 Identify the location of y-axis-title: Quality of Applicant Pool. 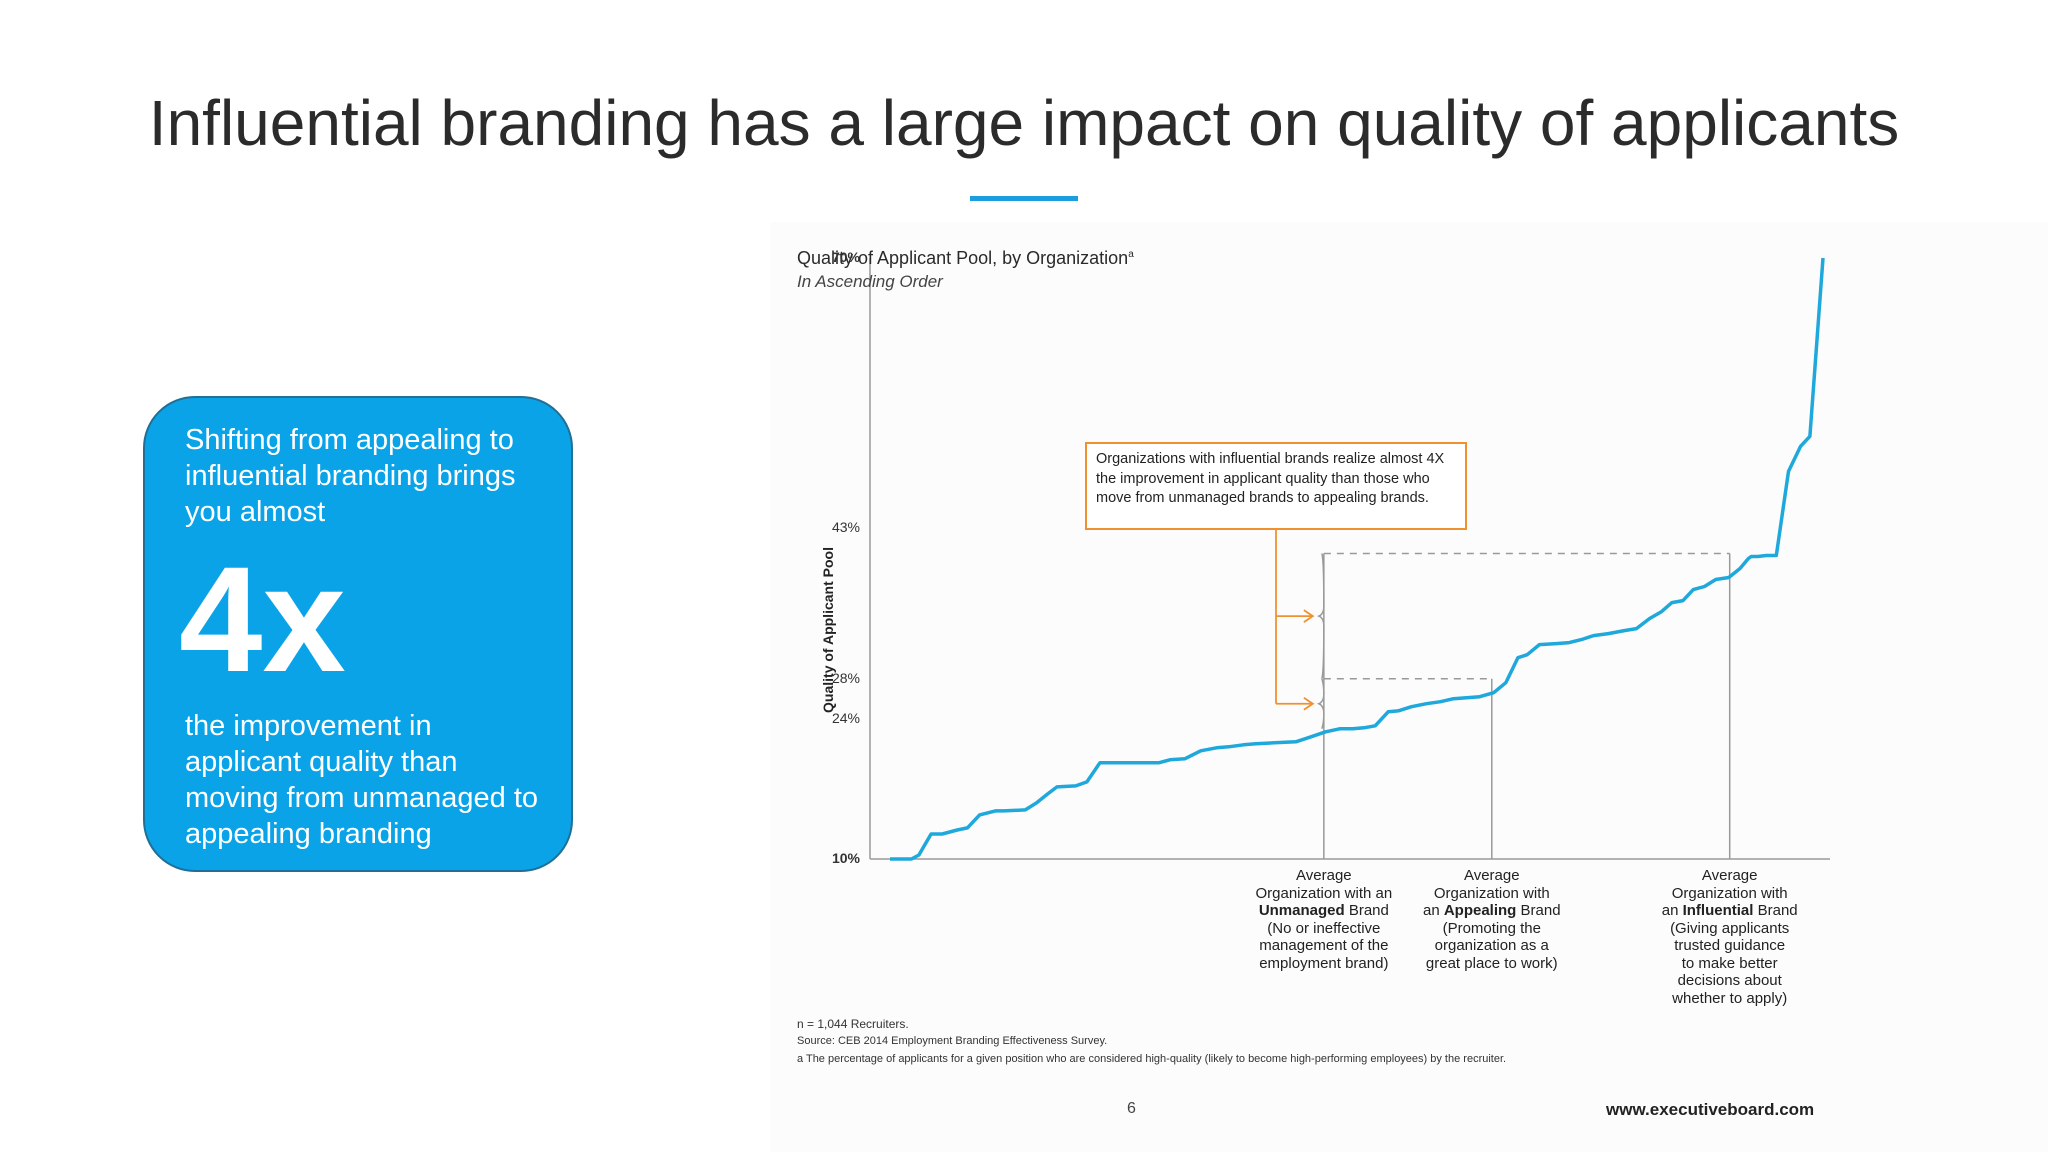
(828, 630).